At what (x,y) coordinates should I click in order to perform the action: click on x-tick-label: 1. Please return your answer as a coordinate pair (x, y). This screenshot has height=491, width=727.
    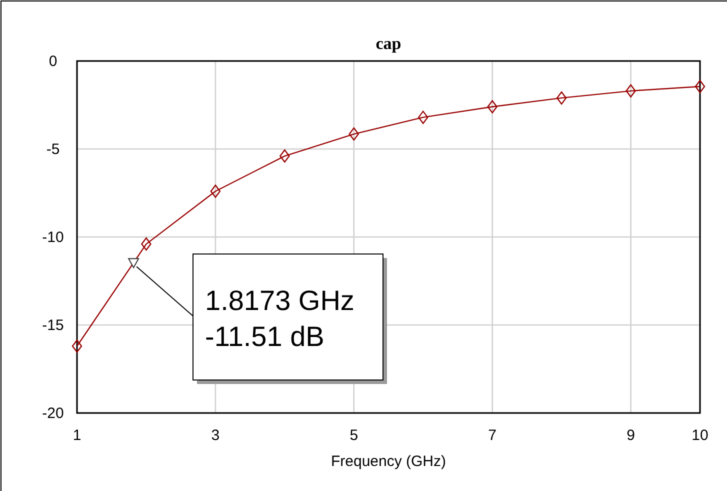
    Looking at the image, I should click on (77, 435).